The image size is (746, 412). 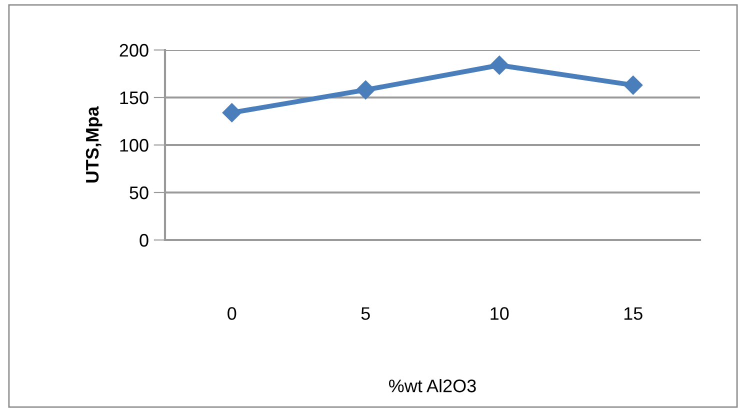 I want to click on x-tick-label: 15, so click(x=633, y=313).